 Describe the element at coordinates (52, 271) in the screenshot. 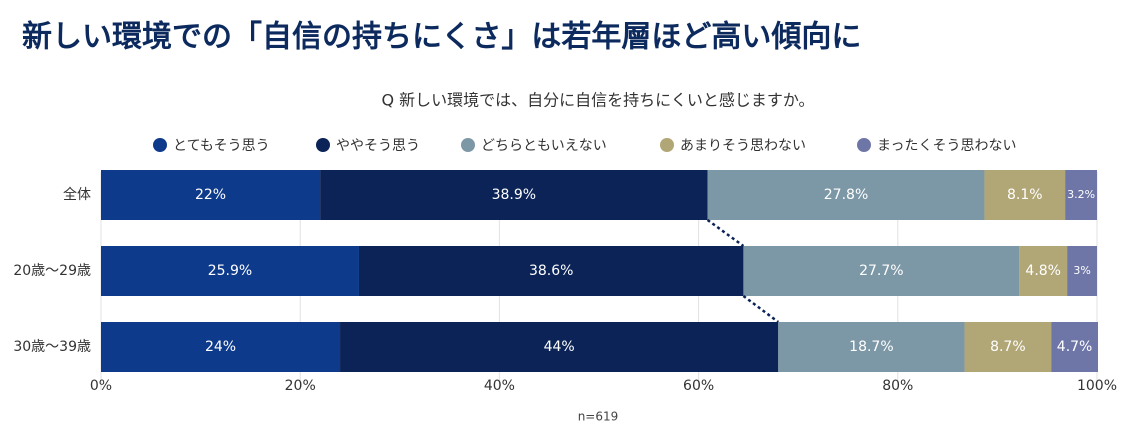

I see `y-tick-label: 20歳〜29歳` at that location.